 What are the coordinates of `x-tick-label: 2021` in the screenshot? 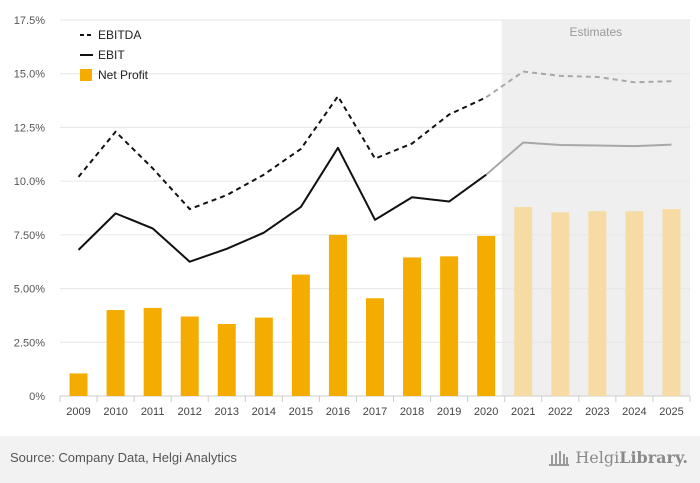 It's located at (523, 412).